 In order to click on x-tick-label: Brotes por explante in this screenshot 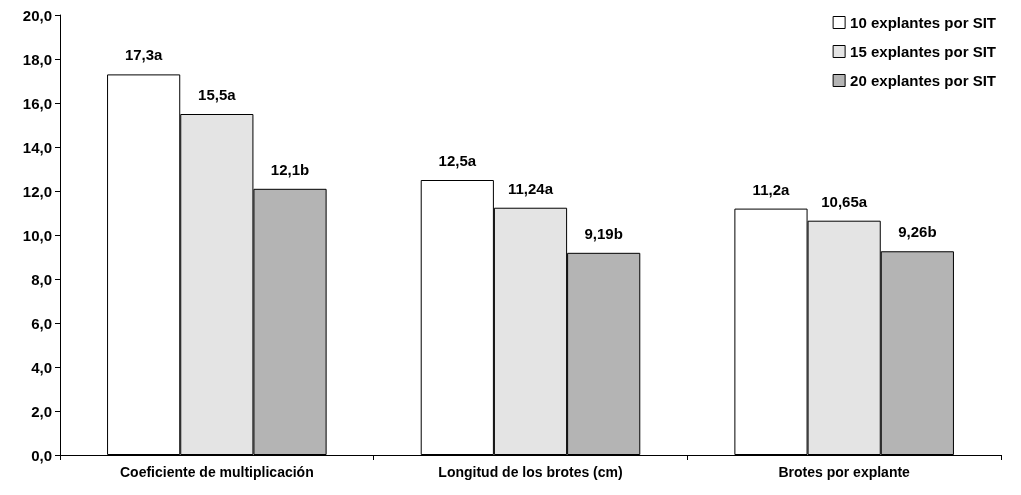, I will do `click(844, 472)`.